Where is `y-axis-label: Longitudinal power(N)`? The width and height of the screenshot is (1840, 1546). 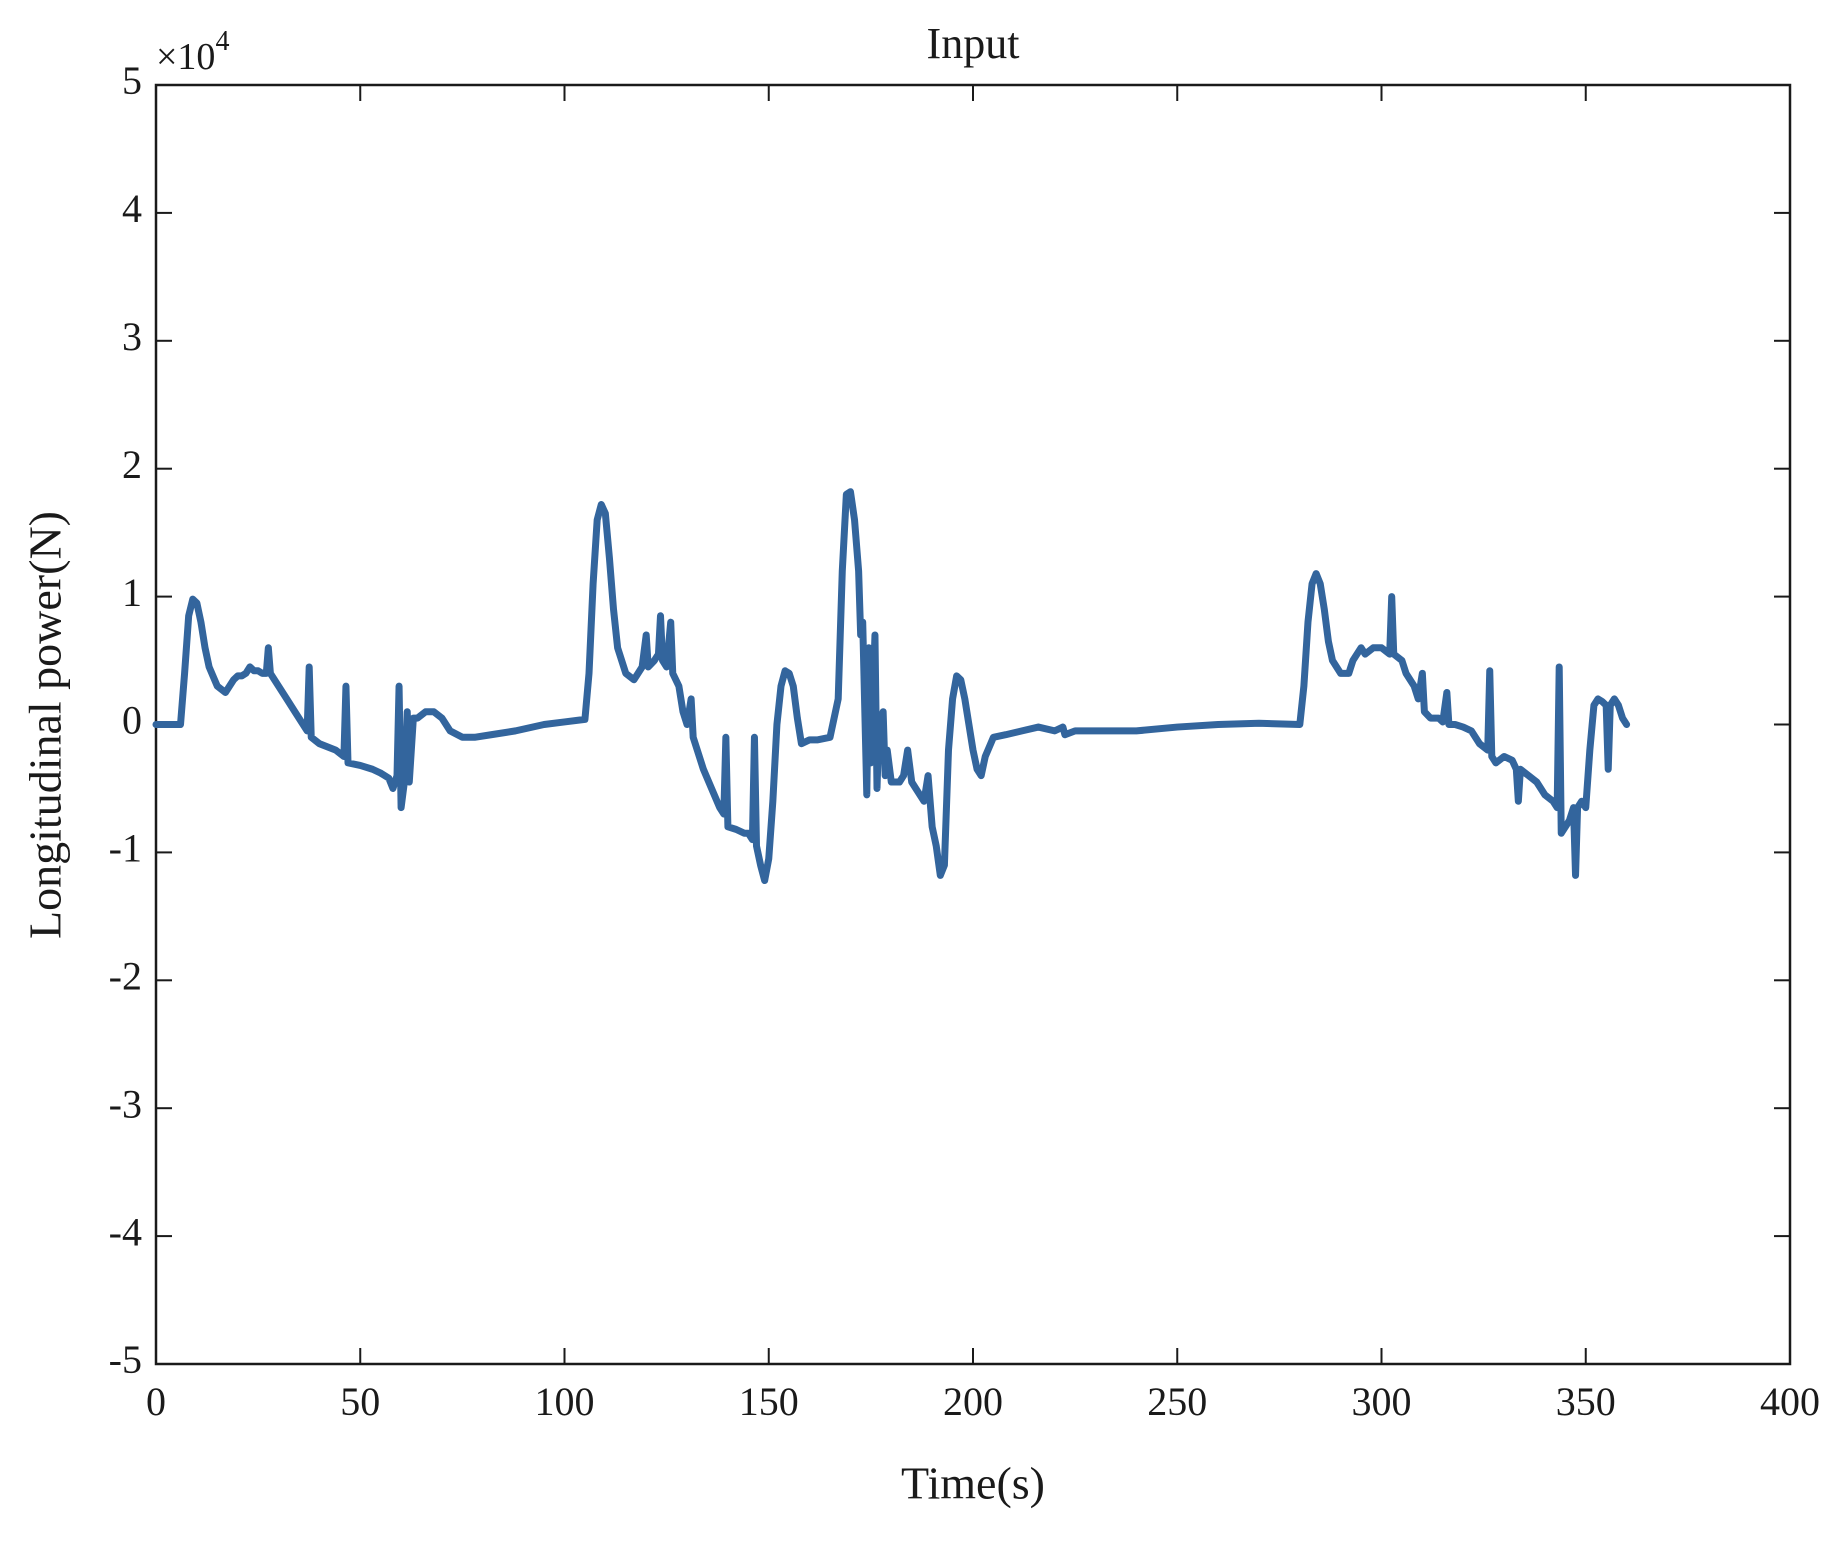
y-axis-label: Longitudinal power(N) is located at coordinates (45, 725).